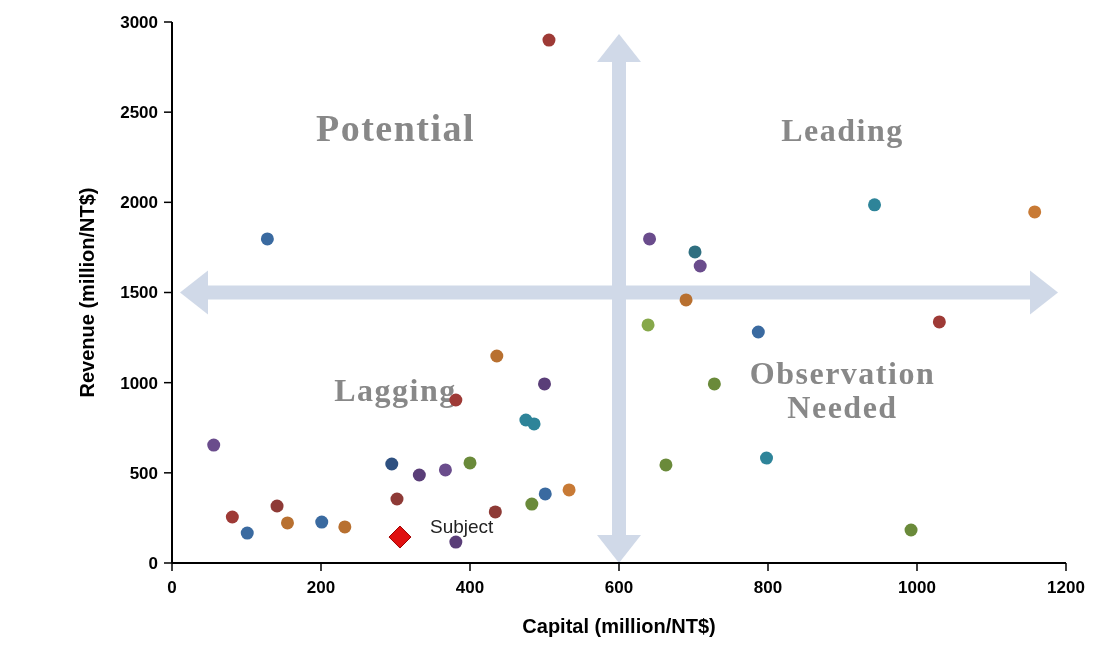  What do you see at coordinates (139, 113) in the screenshot?
I see `y-tick-label: 2500` at bounding box center [139, 113].